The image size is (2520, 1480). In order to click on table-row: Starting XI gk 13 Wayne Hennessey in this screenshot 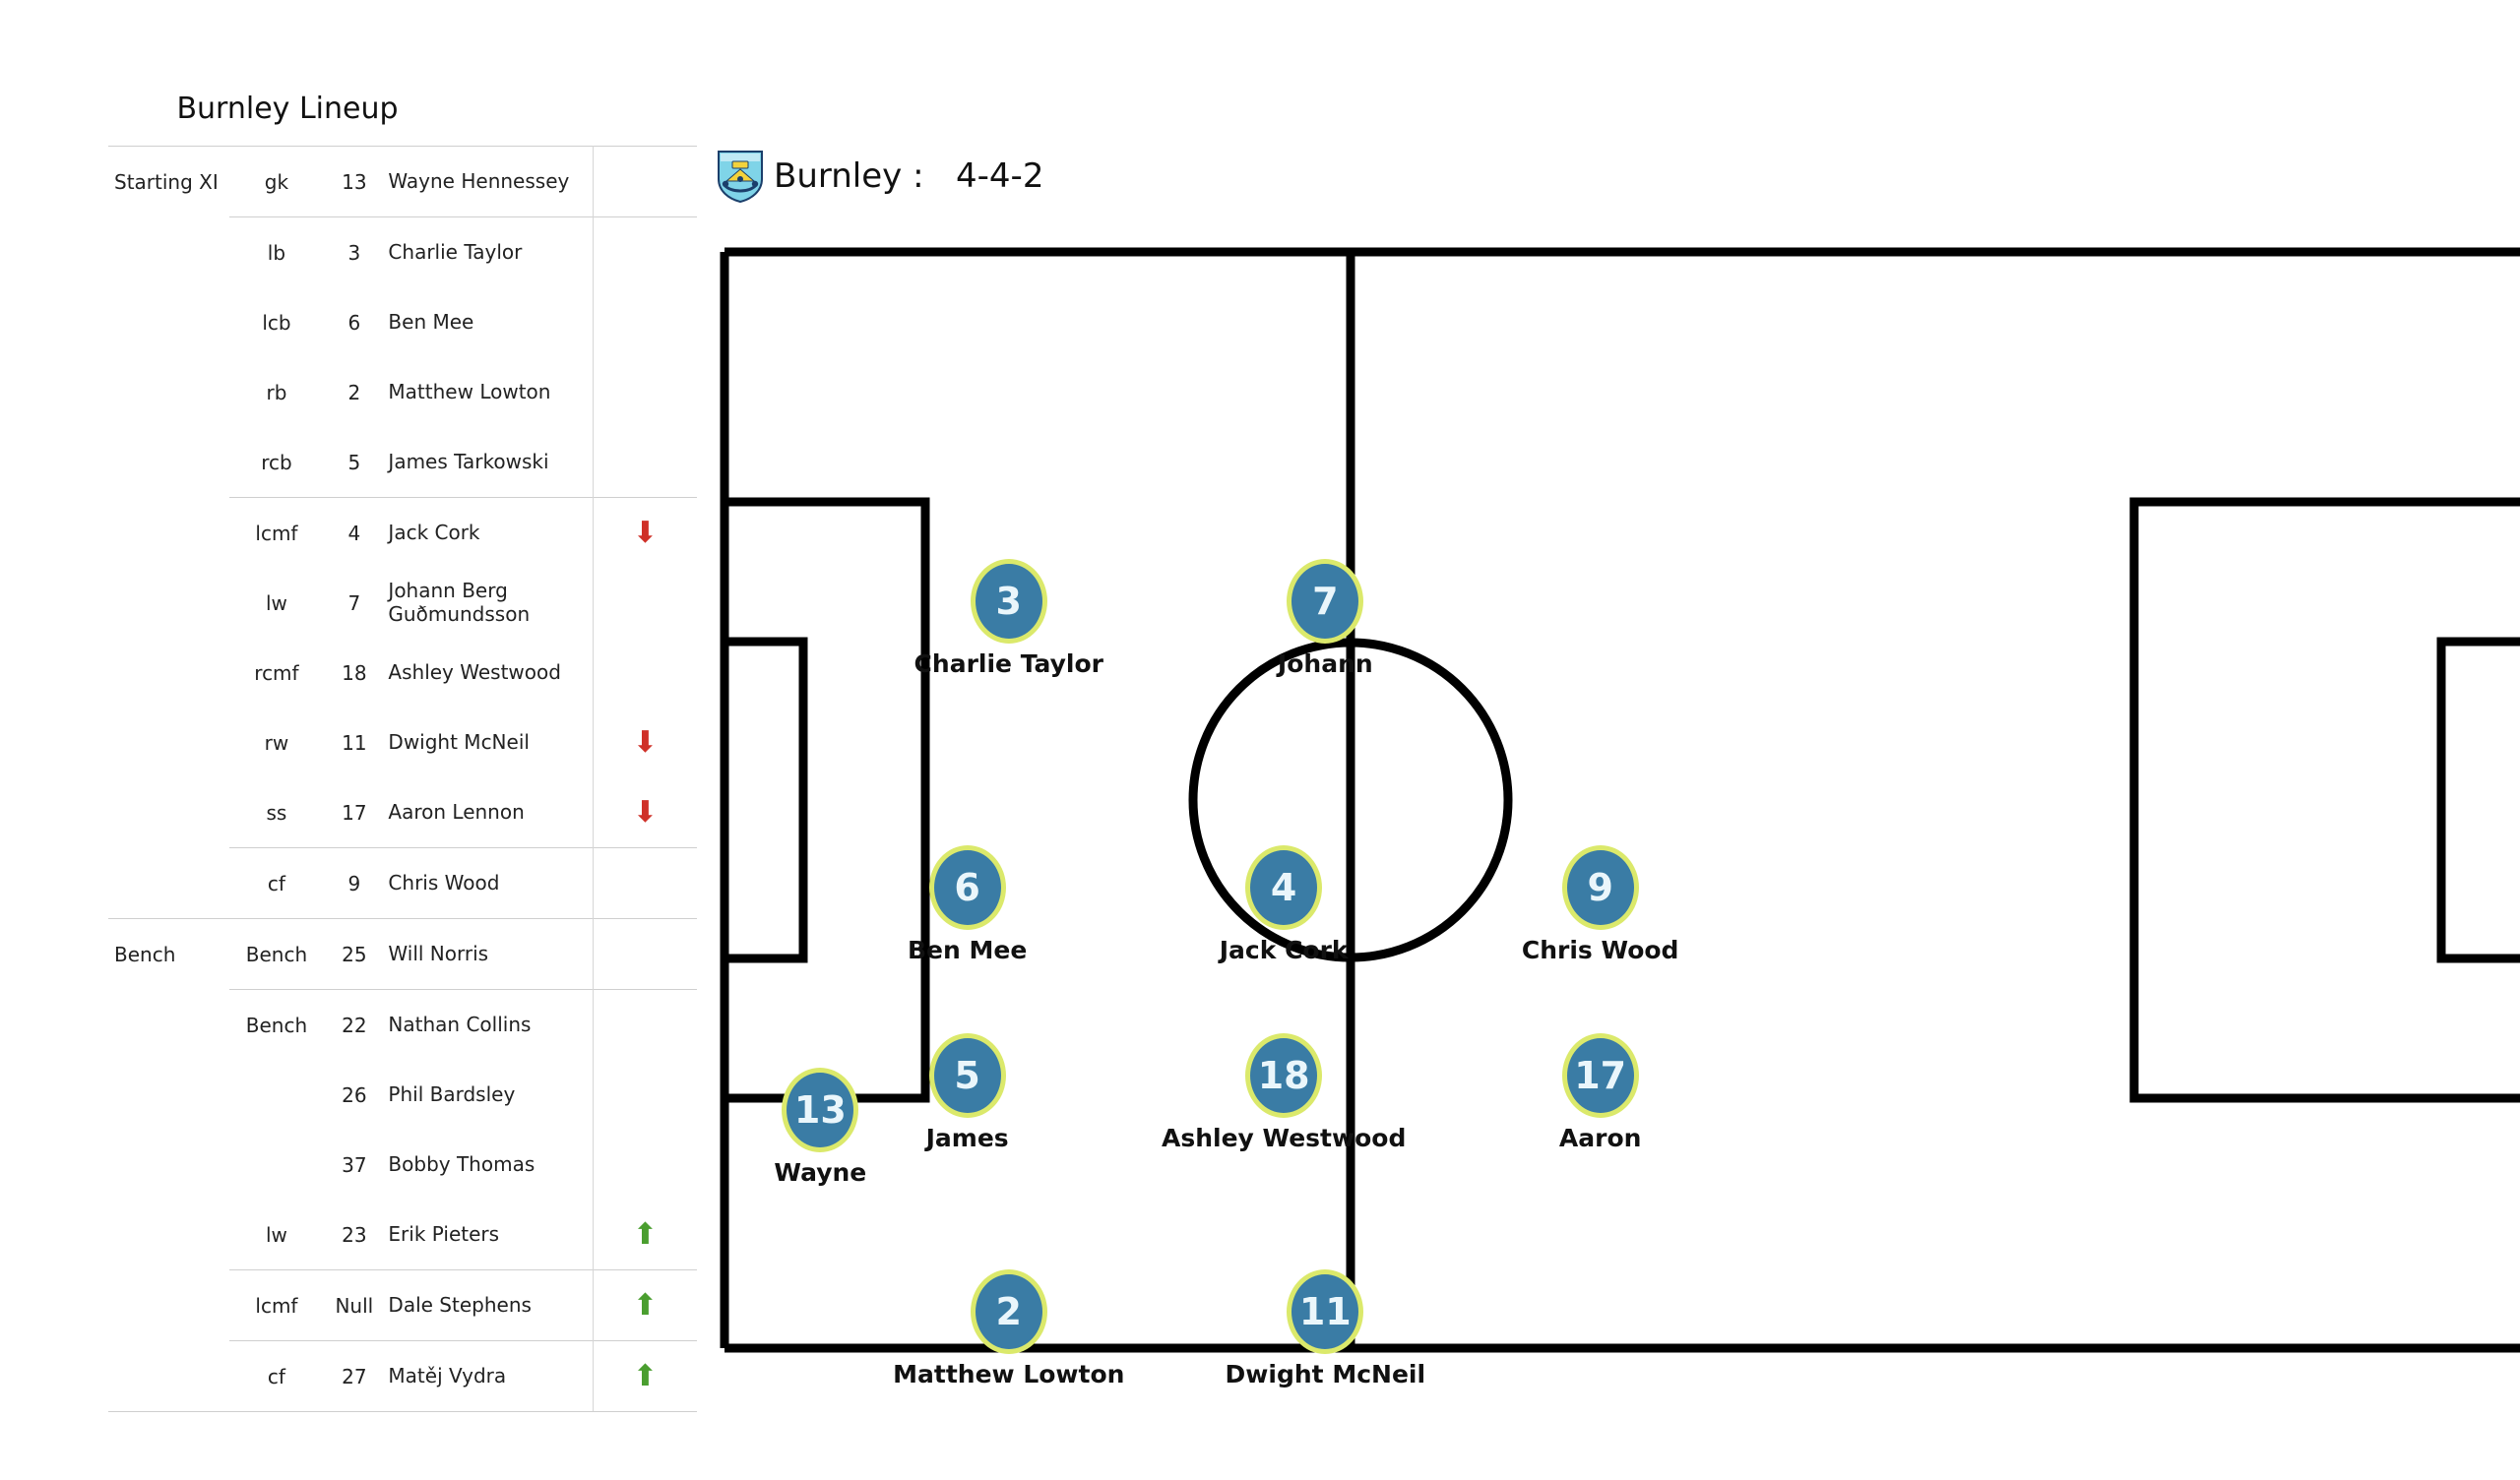, I will do `click(402, 181)`.